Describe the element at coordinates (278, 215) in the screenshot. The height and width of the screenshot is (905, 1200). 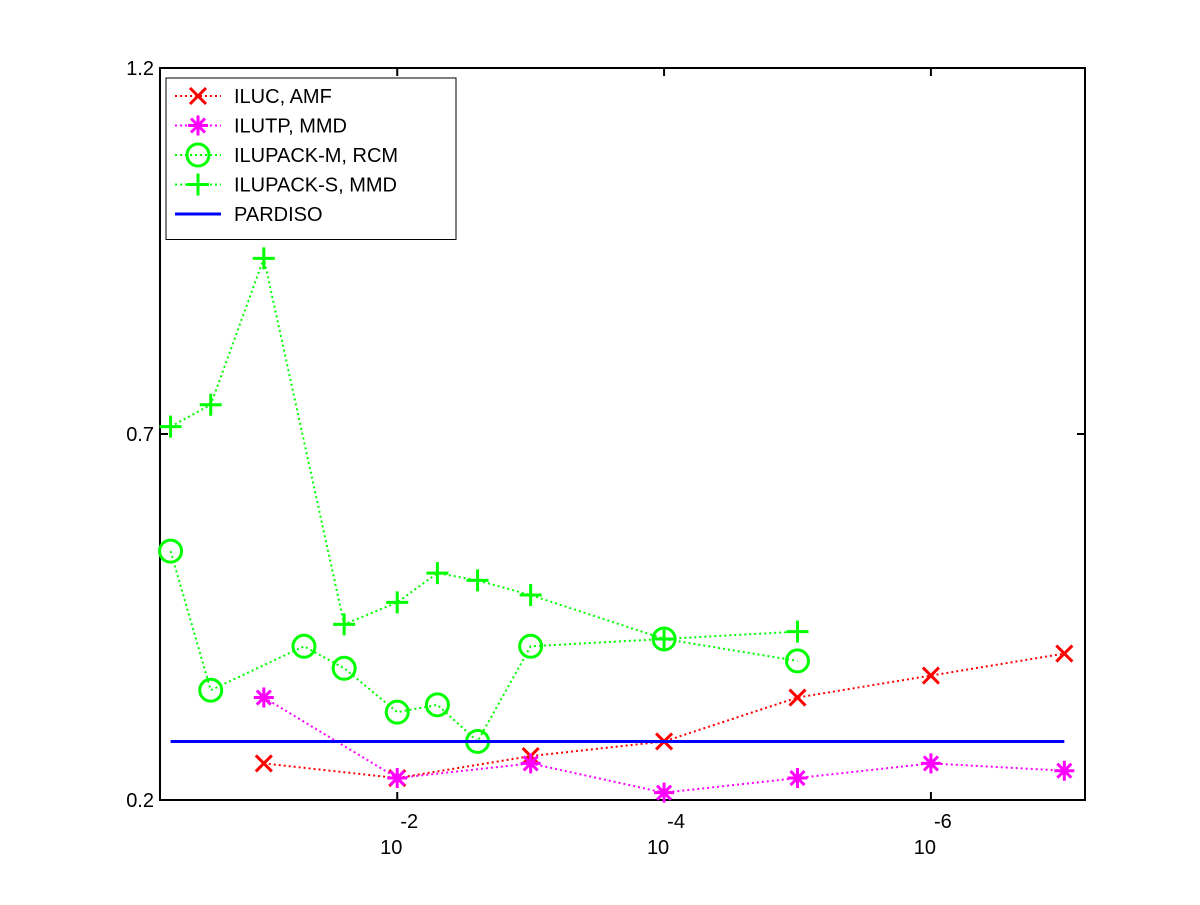
I see `legend-label: PARDISO` at that location.